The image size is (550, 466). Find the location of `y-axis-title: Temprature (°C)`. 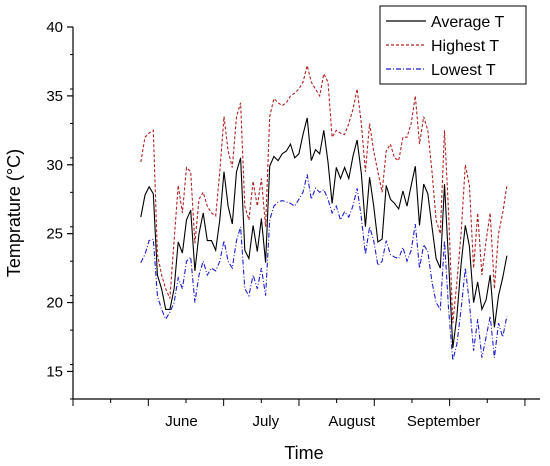

y-axis-title: Temprature (°C) is located at coordinates (14, 213).